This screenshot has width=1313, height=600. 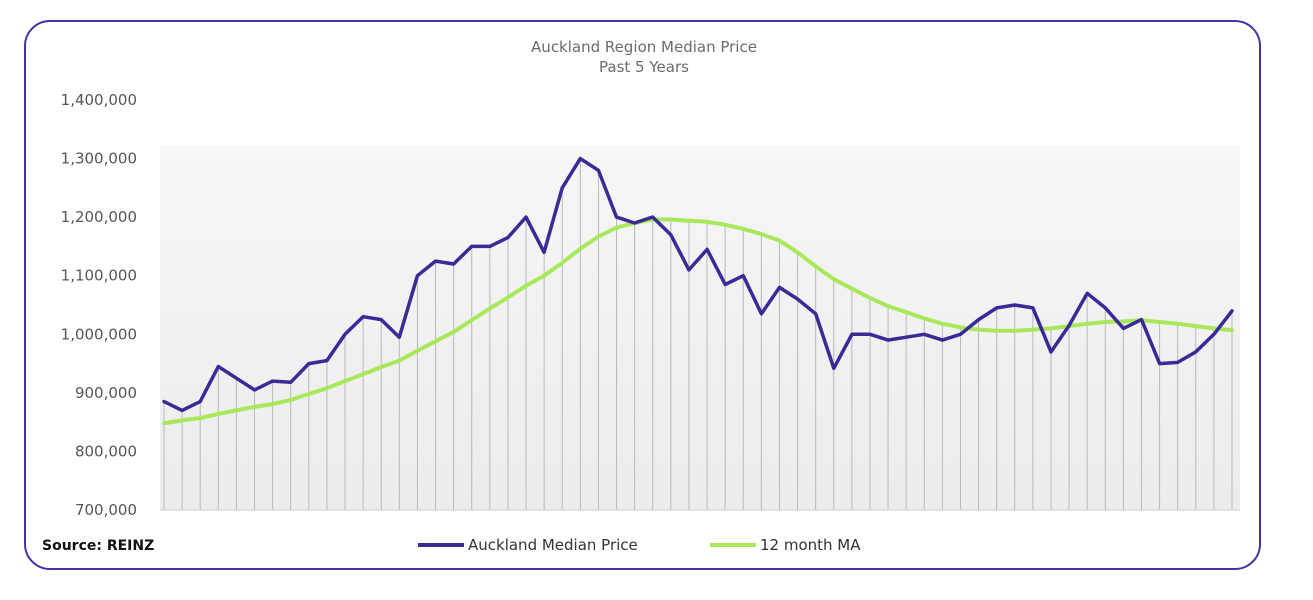 What do you see at coordinates (553, 545) in the screenshot?
I see `legend-label-median: Auckland Median Price` at bounding box center [553, 545].